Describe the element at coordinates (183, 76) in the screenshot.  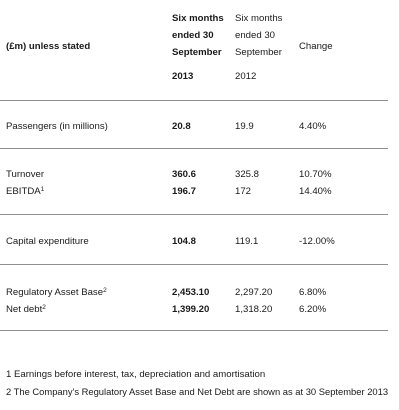
I see `header-2013-year: 2013` at that location.